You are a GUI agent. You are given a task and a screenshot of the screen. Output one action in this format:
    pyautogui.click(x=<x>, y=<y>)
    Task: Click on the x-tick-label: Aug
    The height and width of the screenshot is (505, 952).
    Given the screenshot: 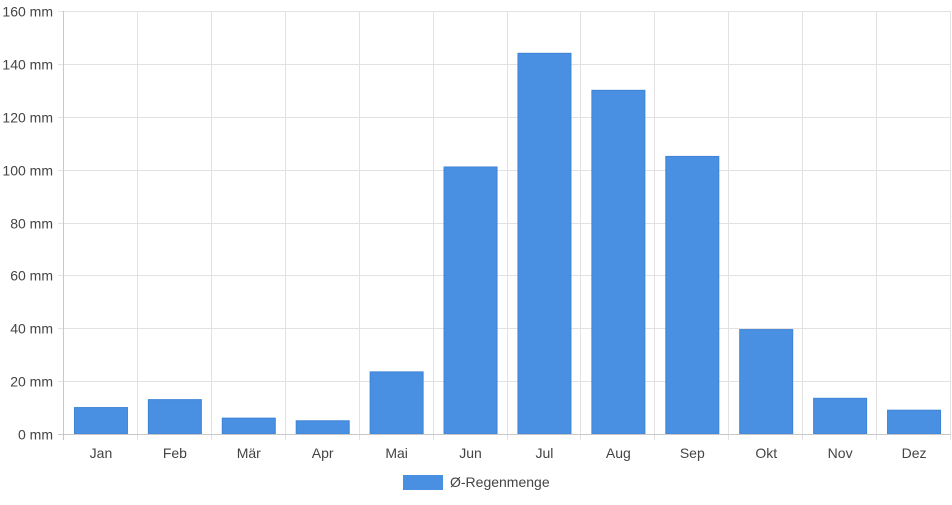 What is the action you would take?
    pyautogui.click(x=618, y=453)
    